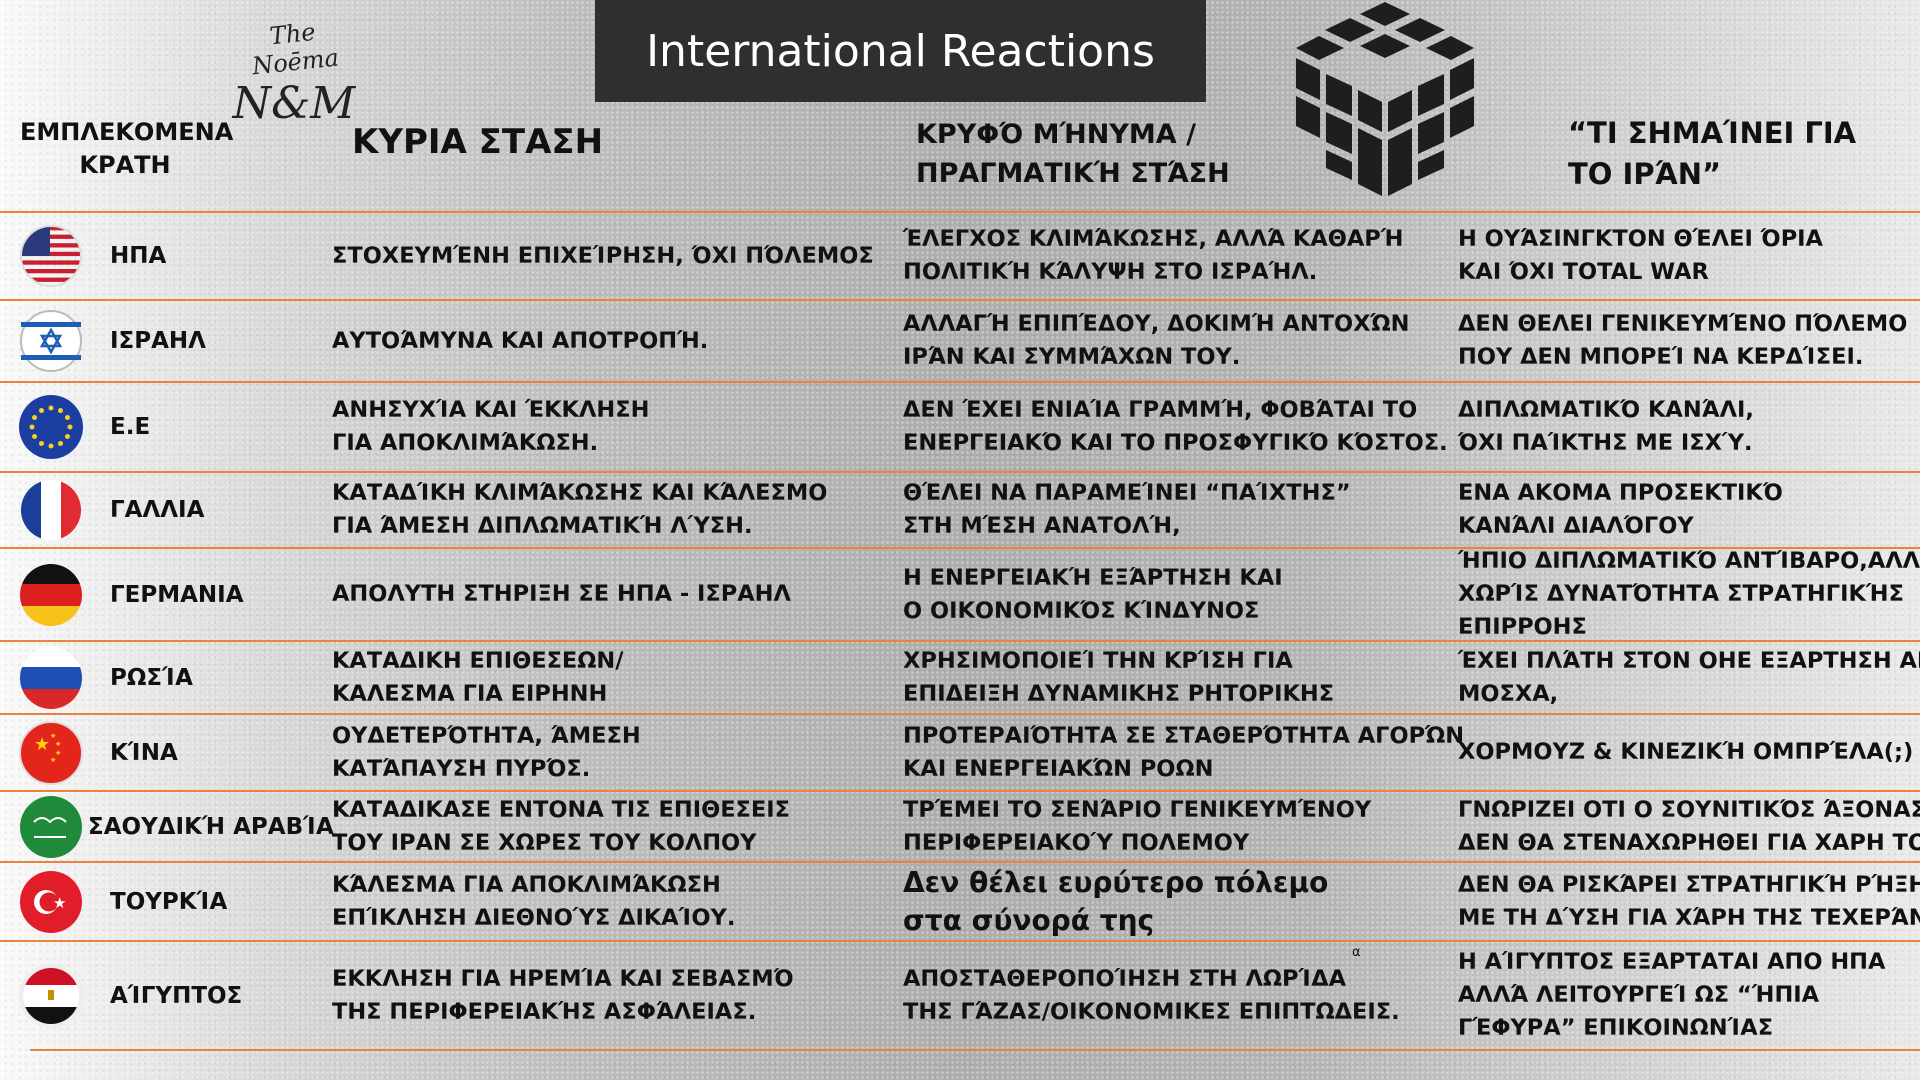 This screenshot has height=1080, width=1920. Describe the element at coordinates (1689, 561) in the screenshot. I see `meaning-text-line: ΉΠΙΟ ΔΙΠΛΩΜΑΤΙΚΌ ΑΝΤΊΒΑΡΟ,ΑΛΛΆ` at that location.